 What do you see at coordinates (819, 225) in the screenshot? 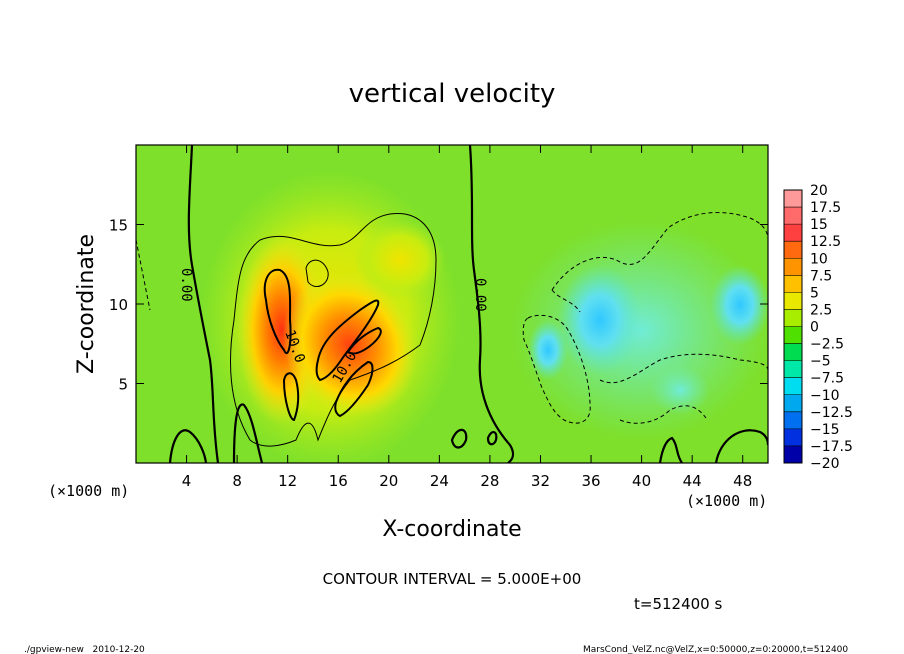
I see `colorbar-label: 15` at bounding box center [819, 225].